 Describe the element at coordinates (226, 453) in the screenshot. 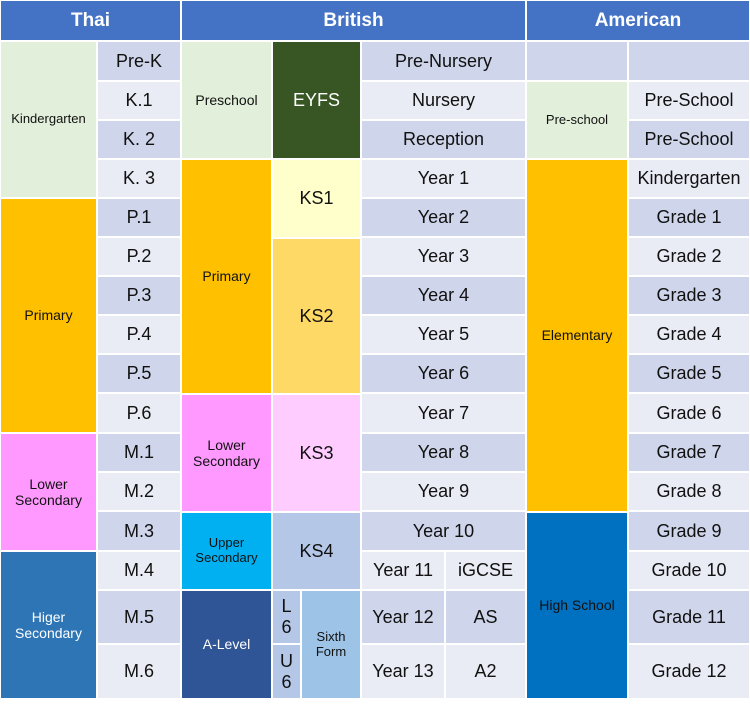

I see `british-stage-lower-secondary: Lower Secondary` at that location.